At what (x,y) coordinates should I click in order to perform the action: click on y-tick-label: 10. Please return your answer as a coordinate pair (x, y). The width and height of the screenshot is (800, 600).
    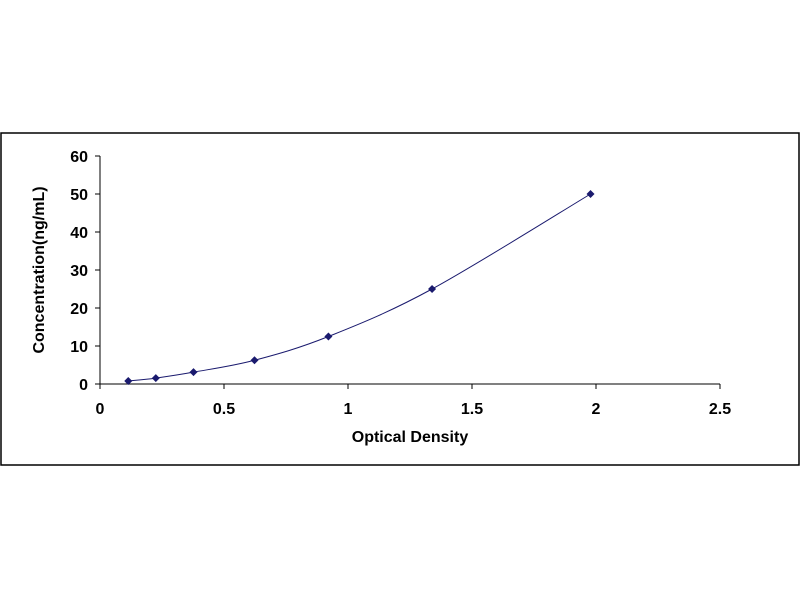
    Looking at the image, I should click on (79, 347).